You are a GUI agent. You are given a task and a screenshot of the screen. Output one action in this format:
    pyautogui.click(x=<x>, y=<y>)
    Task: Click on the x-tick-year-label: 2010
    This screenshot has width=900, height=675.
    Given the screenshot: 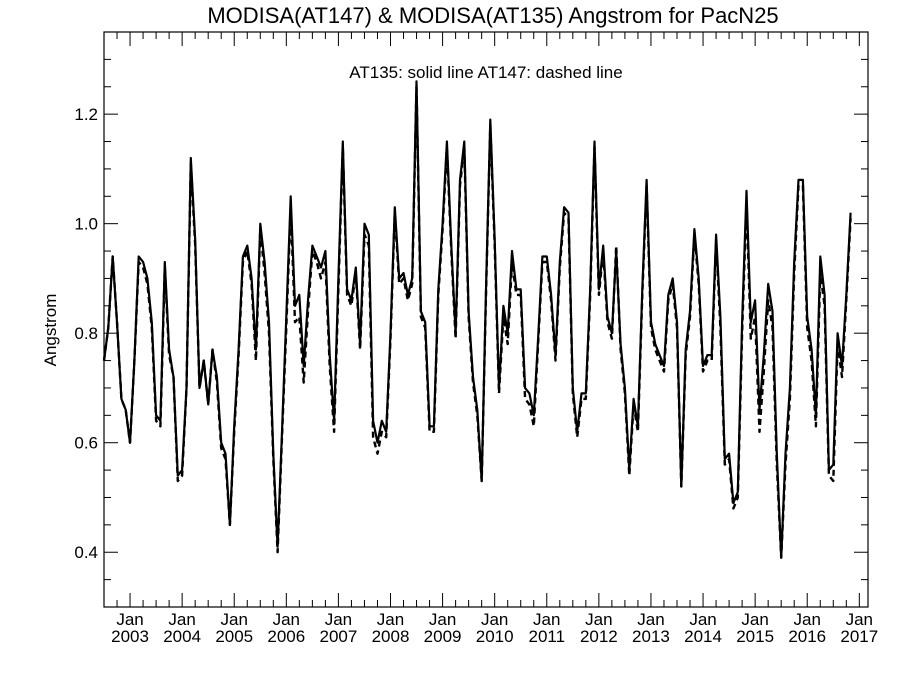 What is the action you would take?
    pyautogui.click(x=495, y=636)
    